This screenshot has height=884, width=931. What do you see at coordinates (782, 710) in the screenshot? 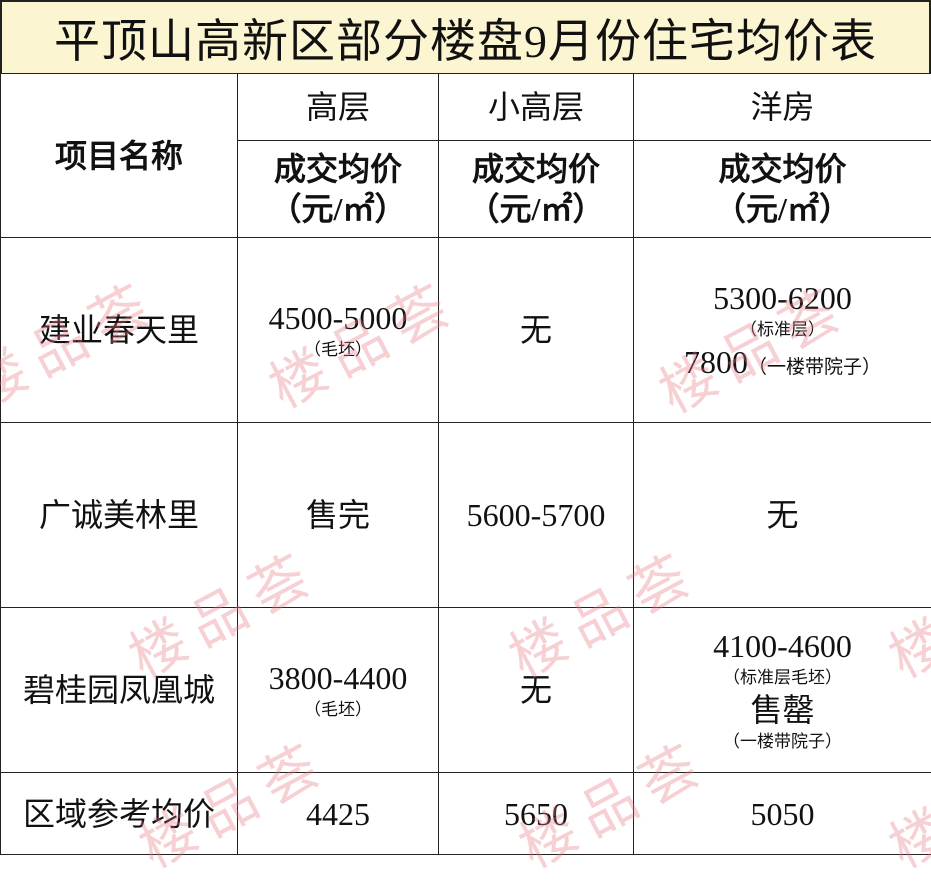
I see `price-2: 售罄` at bounding box center [782, 710].